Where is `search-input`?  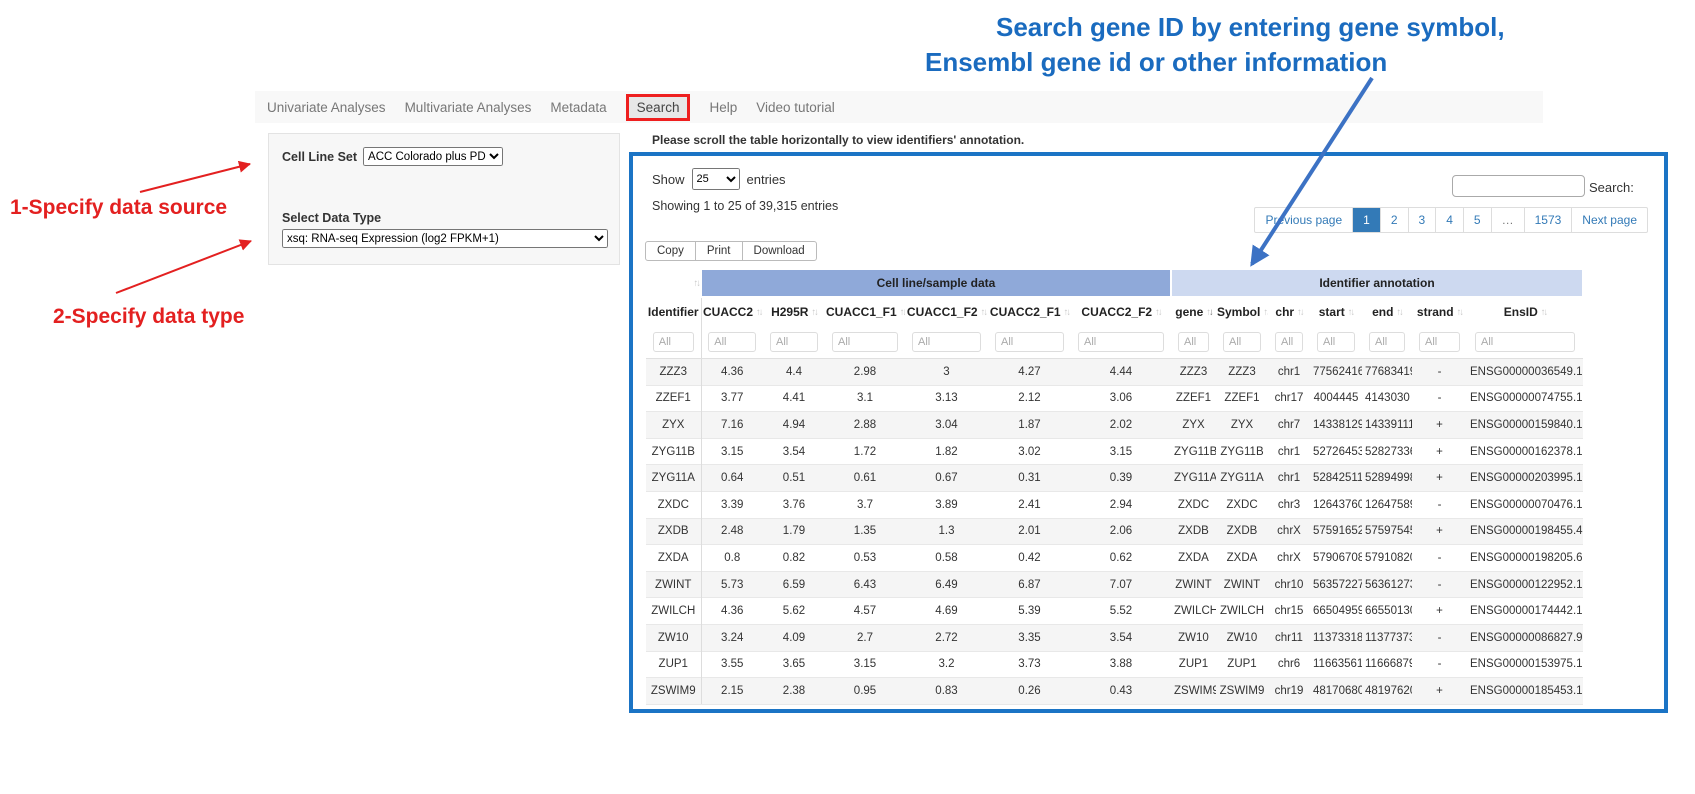 search-input is located at coordinates (1518, 186).